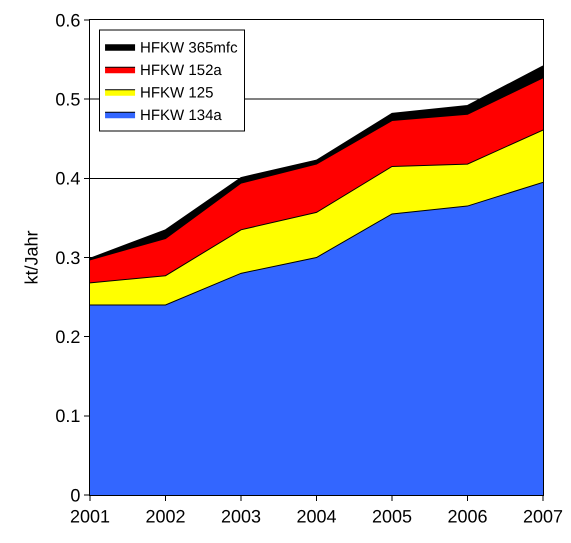  I want to click on y-tick-label: 0.5, so click(67, 99).